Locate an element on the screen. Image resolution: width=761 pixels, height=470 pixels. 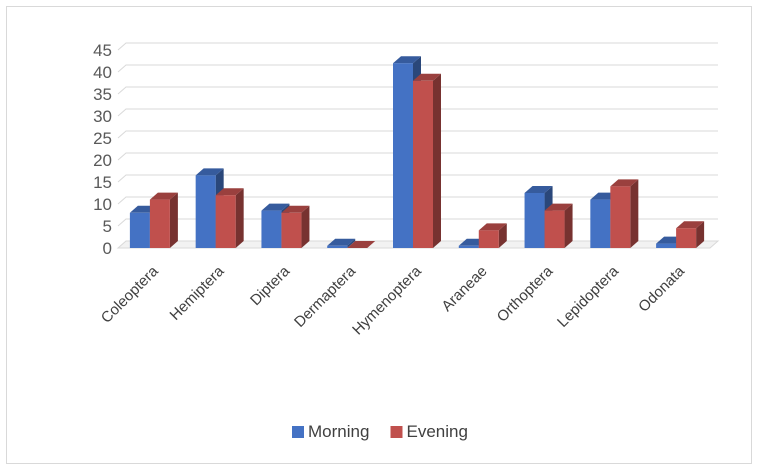
x-category-label: Coleoptera is located at coordinates (130, 294).